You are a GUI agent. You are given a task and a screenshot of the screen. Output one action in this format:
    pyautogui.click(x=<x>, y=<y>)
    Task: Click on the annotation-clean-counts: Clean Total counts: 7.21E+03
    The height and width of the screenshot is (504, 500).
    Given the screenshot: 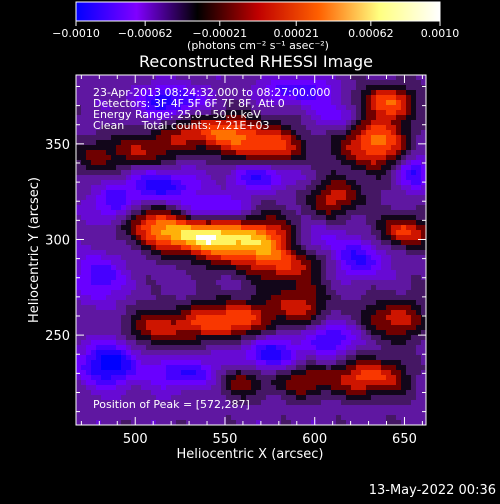 What is the action you would take?
    pyautogui.click(x=181, y=125)
    